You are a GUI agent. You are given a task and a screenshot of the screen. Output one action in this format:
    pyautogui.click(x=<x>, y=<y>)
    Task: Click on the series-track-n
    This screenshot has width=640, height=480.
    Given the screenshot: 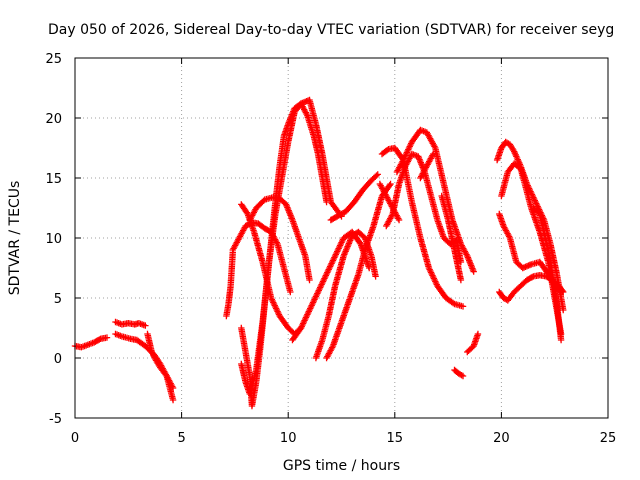 What is the action you would take?
    pyautogui.click(x=354, y=197)
    